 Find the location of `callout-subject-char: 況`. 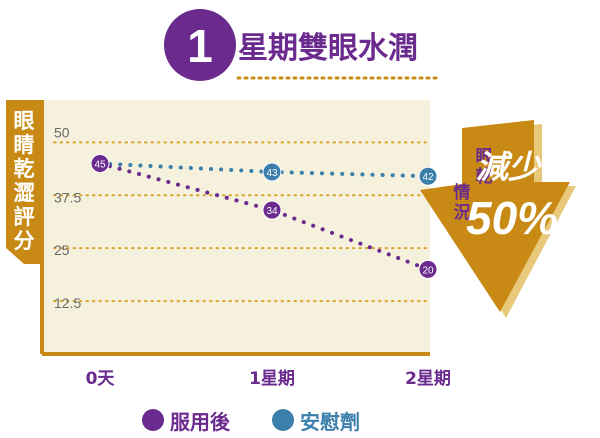

callout-subject-char: 況 is located at coordinates (462, 212).